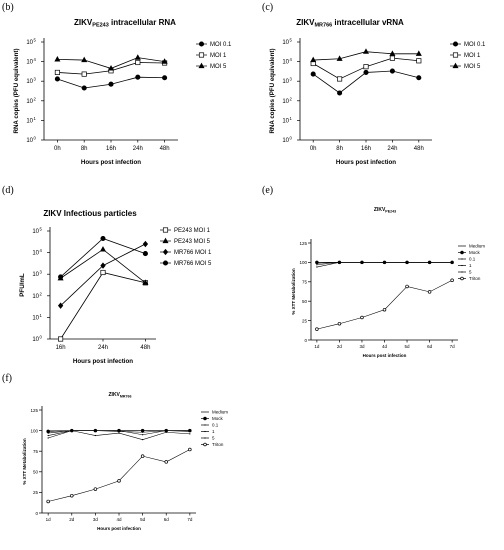  Describe the element at coordinates (119, 475) in the screenshot. I see `series-triton` at that location.